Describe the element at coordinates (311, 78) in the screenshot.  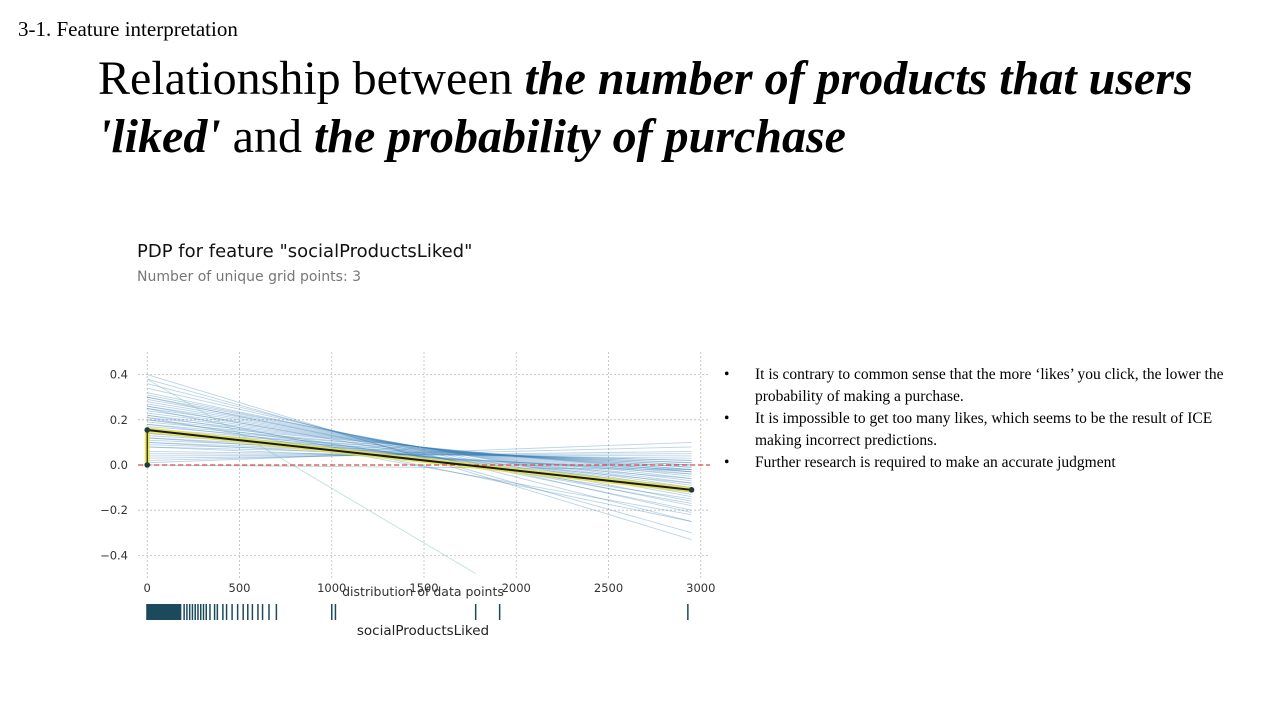
I see `title-part-1: Relationship between` at that location.